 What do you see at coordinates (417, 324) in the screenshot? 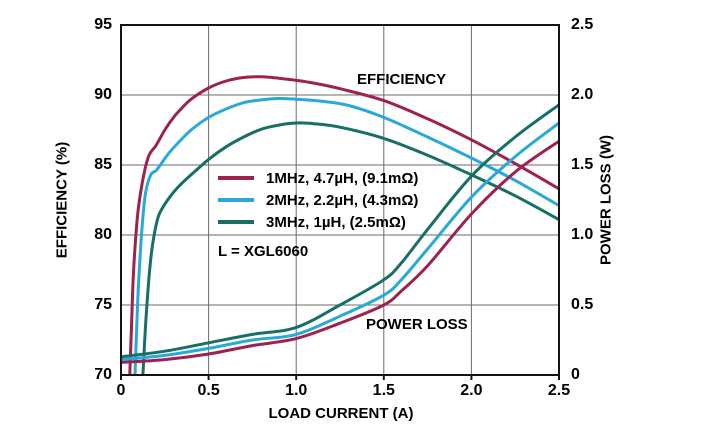
I see `power-loss-annotation: POWER LOSS` at bounding box center [417, 324].